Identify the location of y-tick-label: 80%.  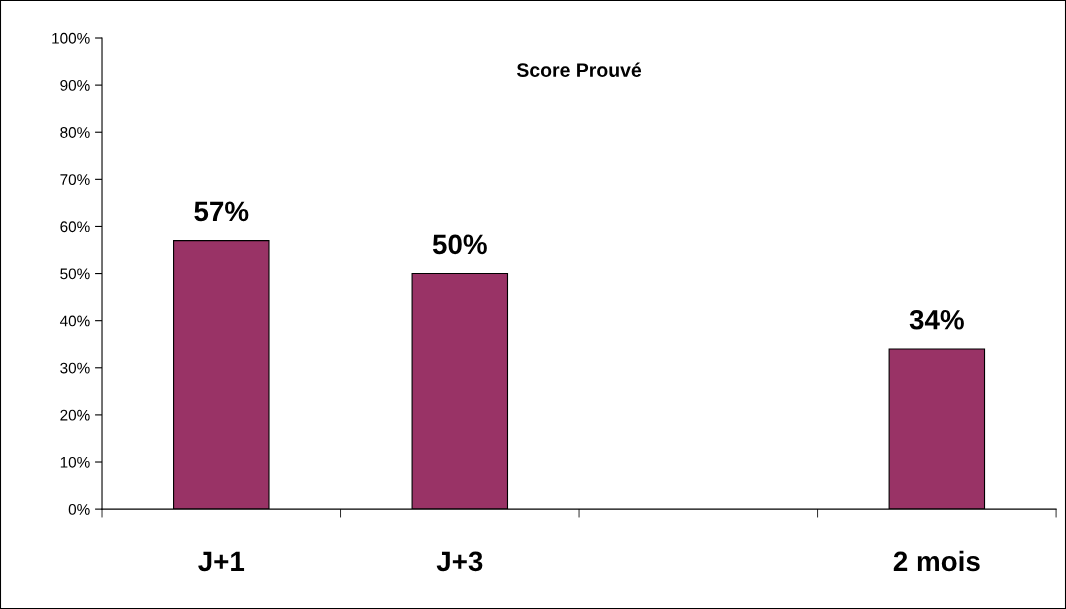
(75, 132).